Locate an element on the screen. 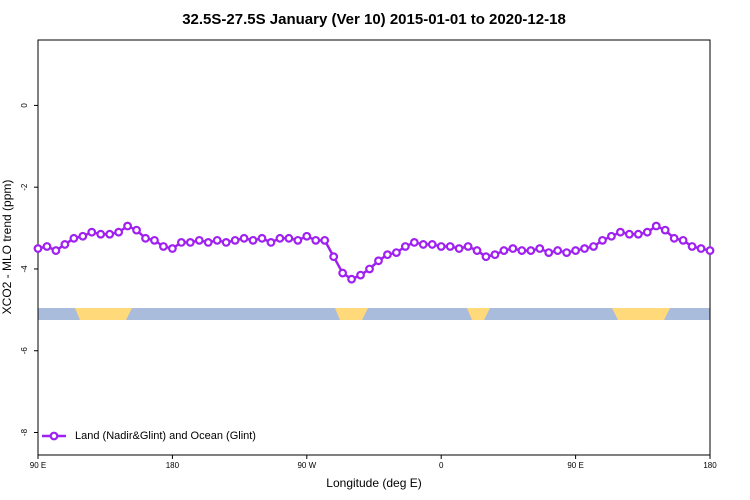 The width and height of the screenshot is (750, 500). legend-marker is located at coordinates (54, 436).